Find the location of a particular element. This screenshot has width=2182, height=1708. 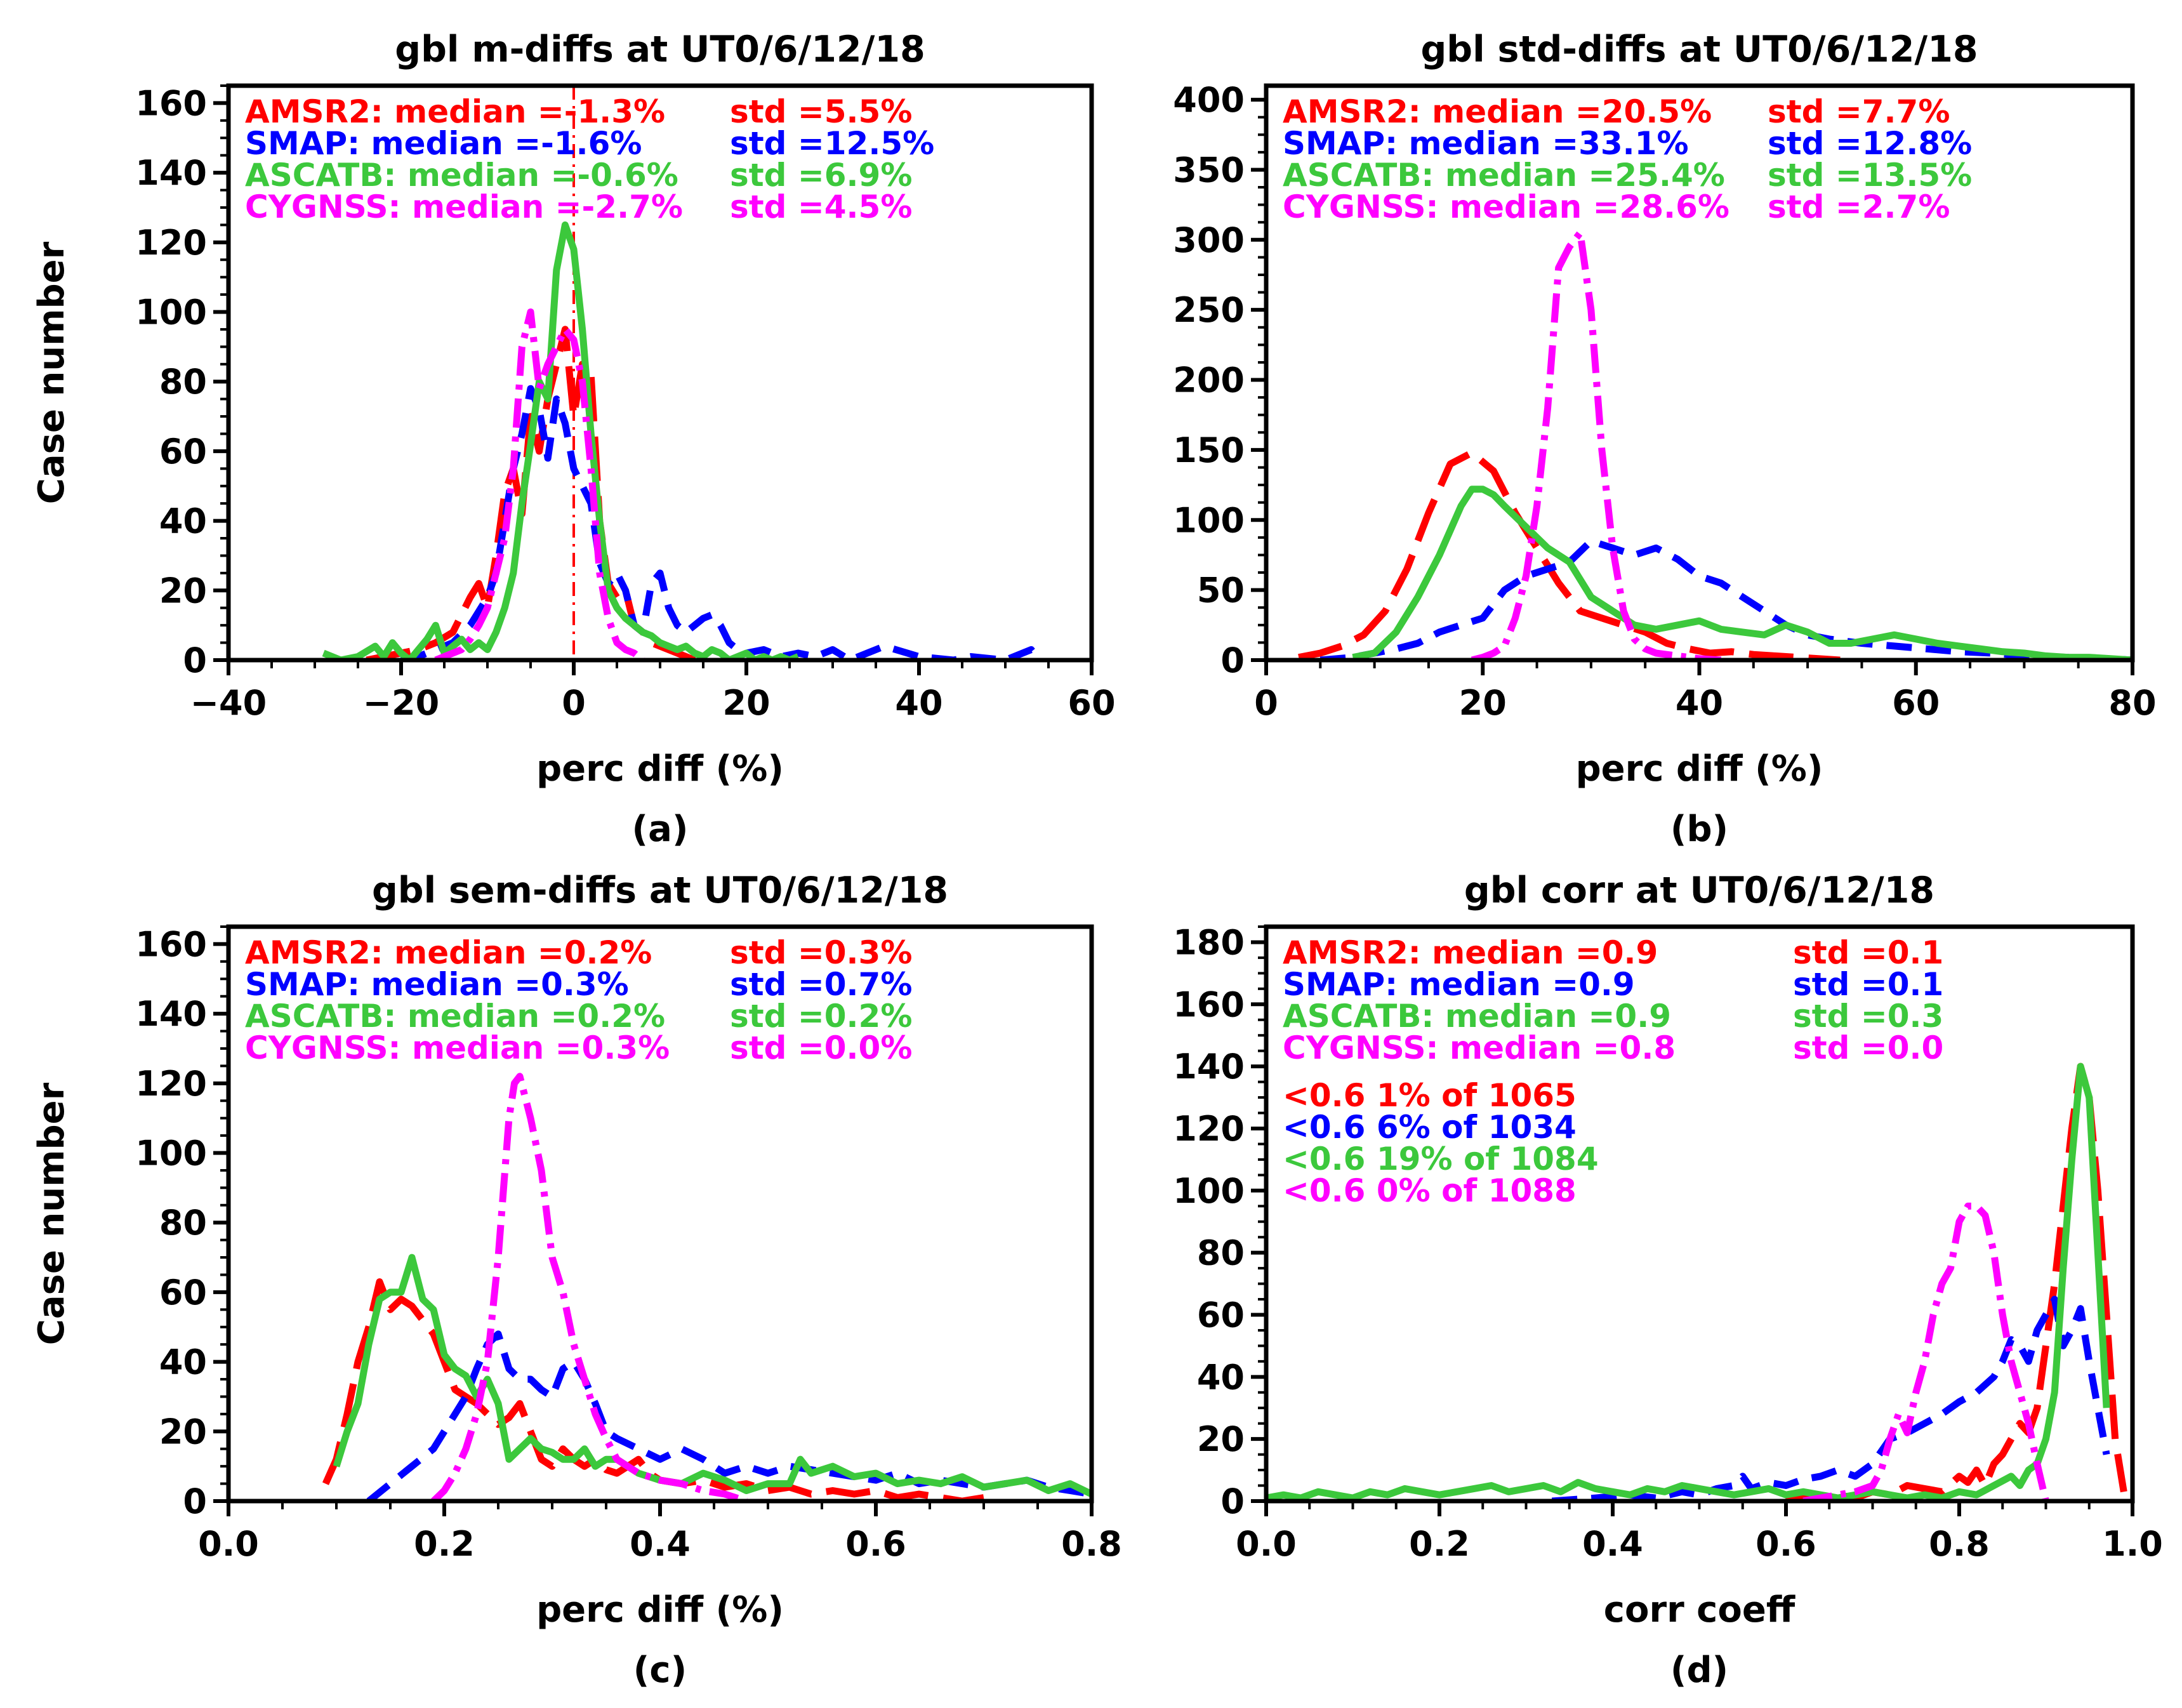

stat-median-ascatb: ASCATB: median =-0.6% is located at coordinates (462, 175).